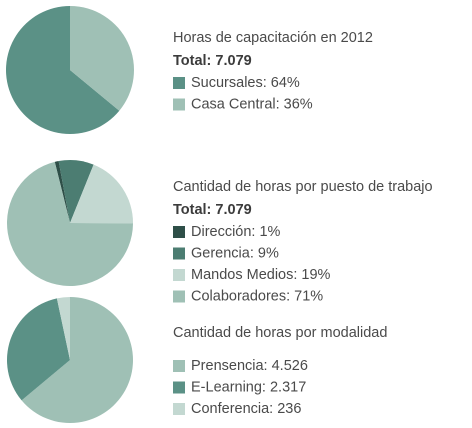  What do you see at coordinates (280, 333) in the screenshot?
I see `chart-title: Cantidad de horas por modalidad` at bounding box center [280, 333].